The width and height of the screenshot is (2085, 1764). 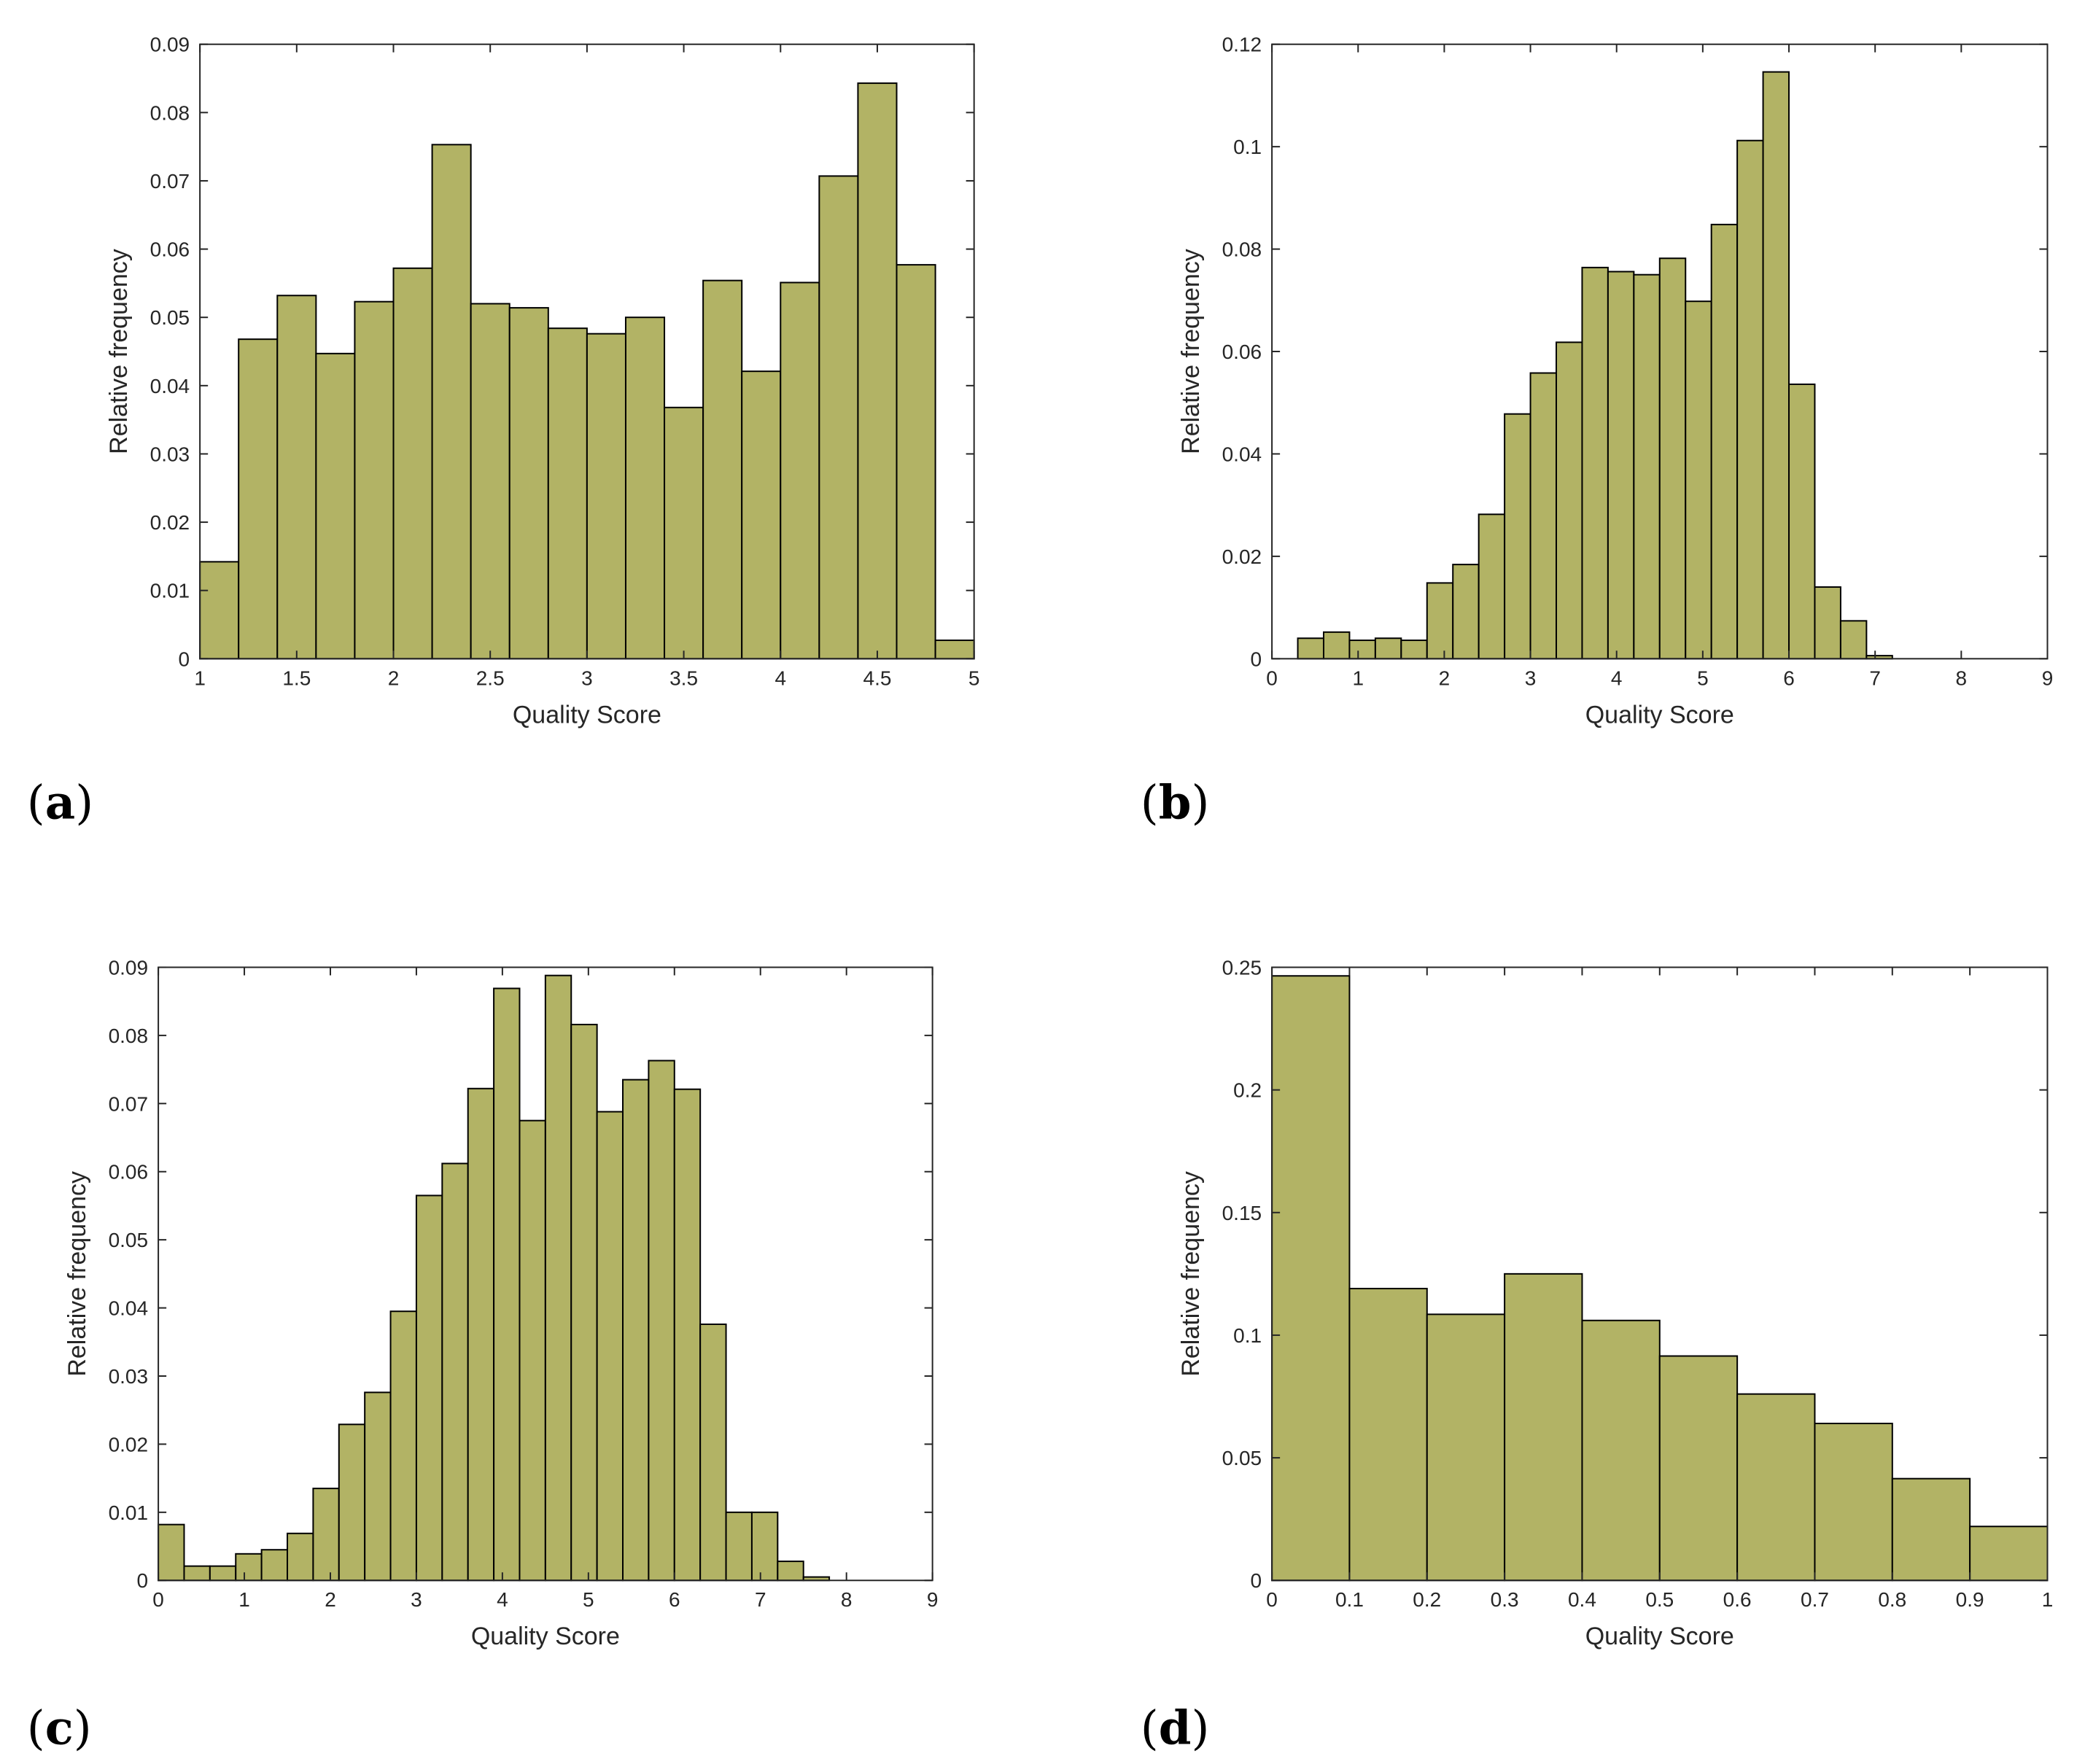 I want to click on histogram-bar: 0.0514, so click(x=528, y=483).